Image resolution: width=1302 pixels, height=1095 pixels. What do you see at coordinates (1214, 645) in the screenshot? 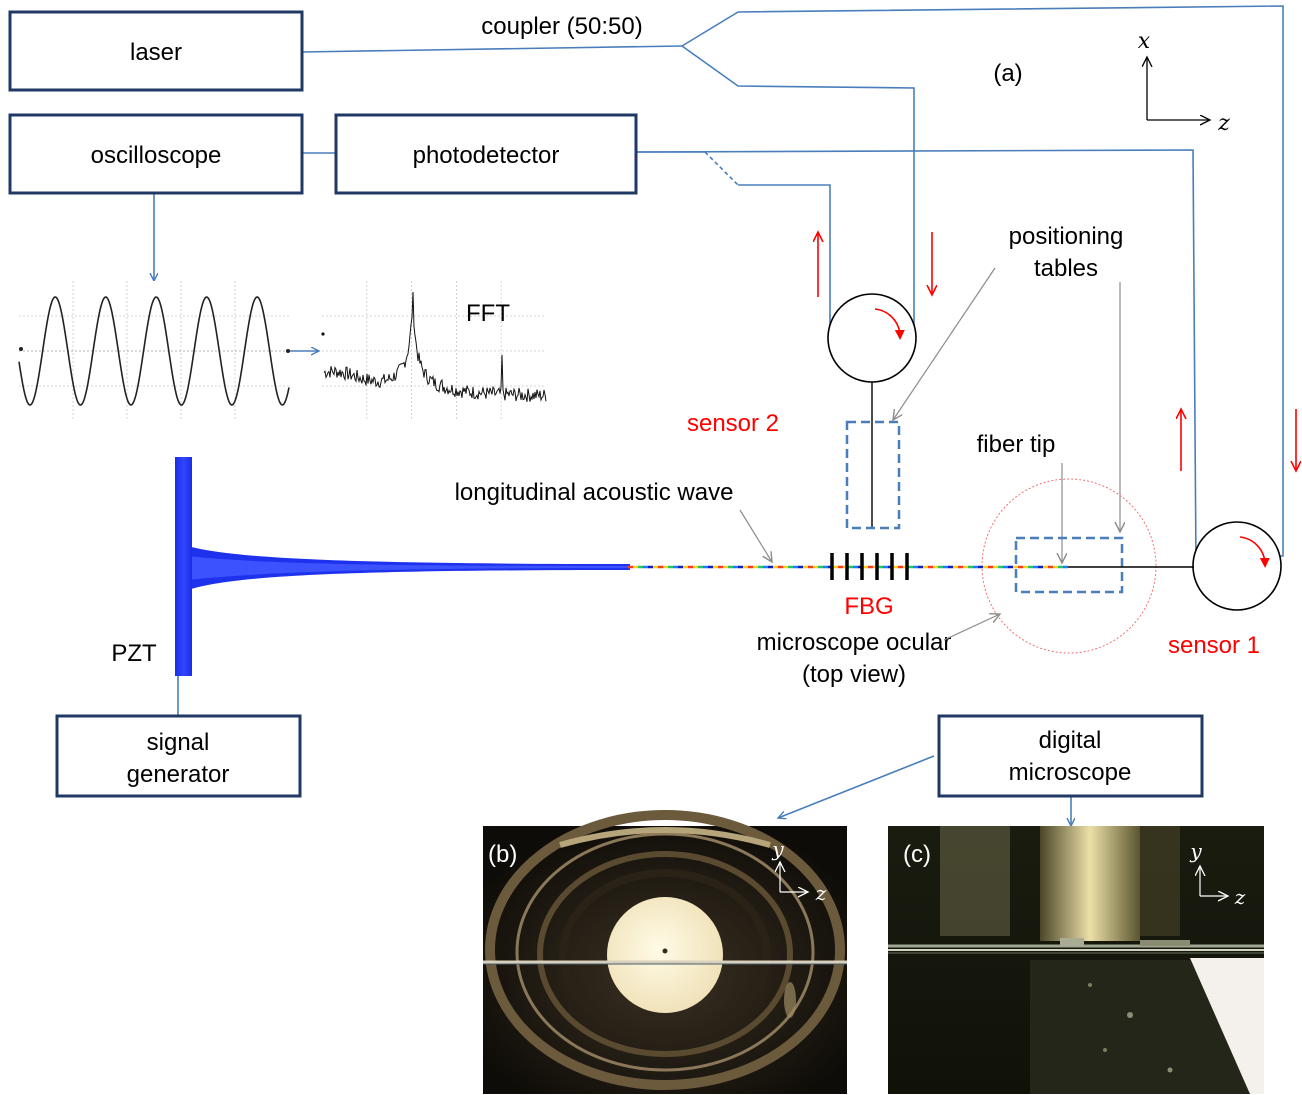
I see `sensor-1-label: sensor 1` at bounding box center [1214, 645].